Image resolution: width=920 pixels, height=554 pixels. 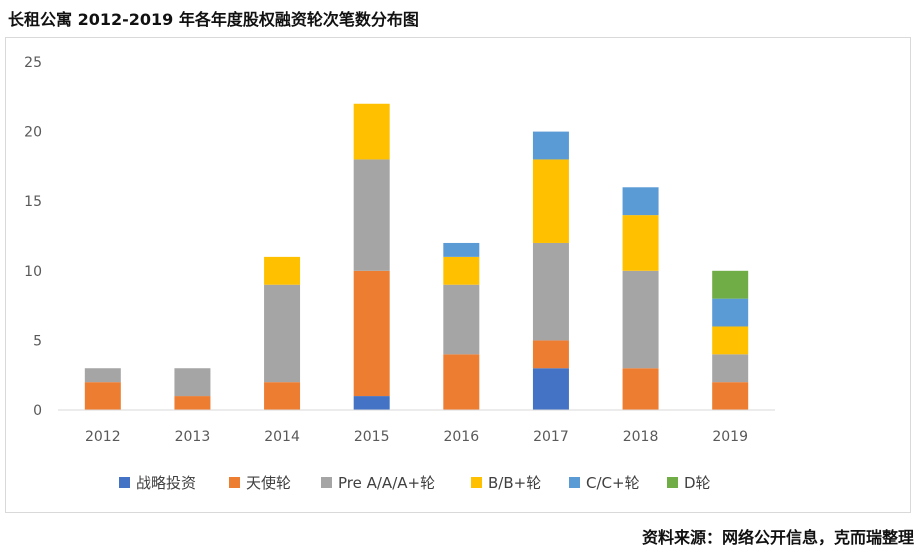 I want to click on x-tick-label: 2019, so click(x=730, y=437).